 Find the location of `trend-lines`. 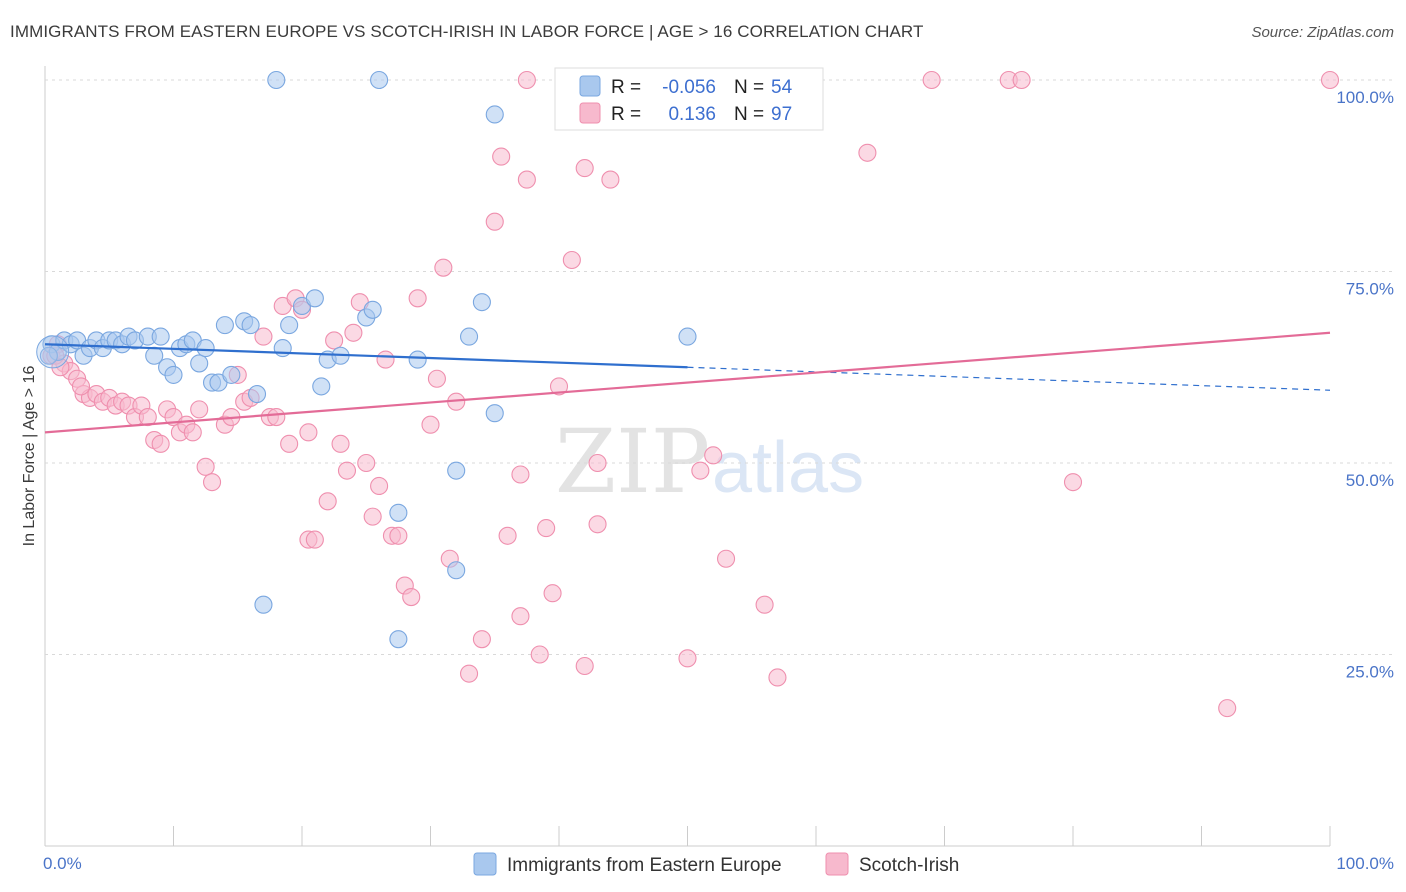

trend-lines is located at coordinates (687, 382).